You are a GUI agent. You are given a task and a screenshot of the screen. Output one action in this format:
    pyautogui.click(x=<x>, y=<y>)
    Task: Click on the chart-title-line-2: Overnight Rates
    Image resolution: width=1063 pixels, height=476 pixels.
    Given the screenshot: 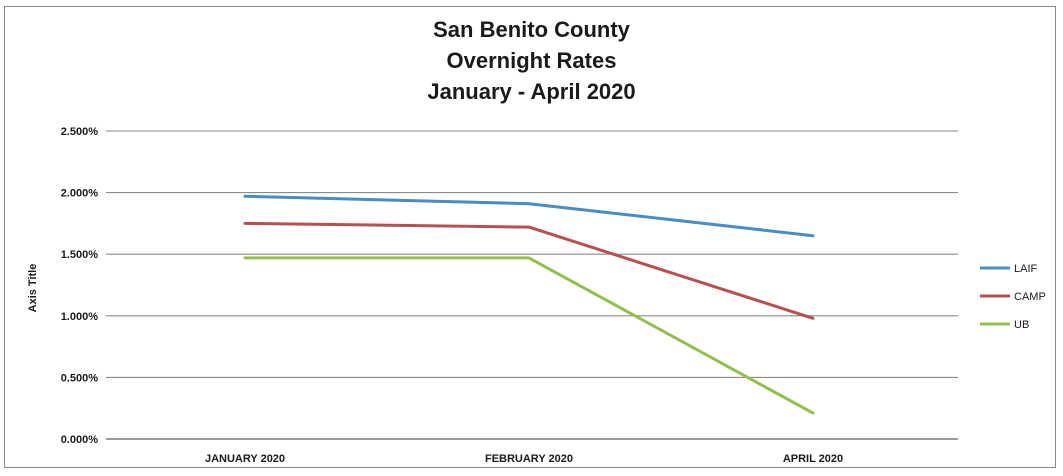 What is the action you would take?
    pyautogui.click(x=531, y=60)
    